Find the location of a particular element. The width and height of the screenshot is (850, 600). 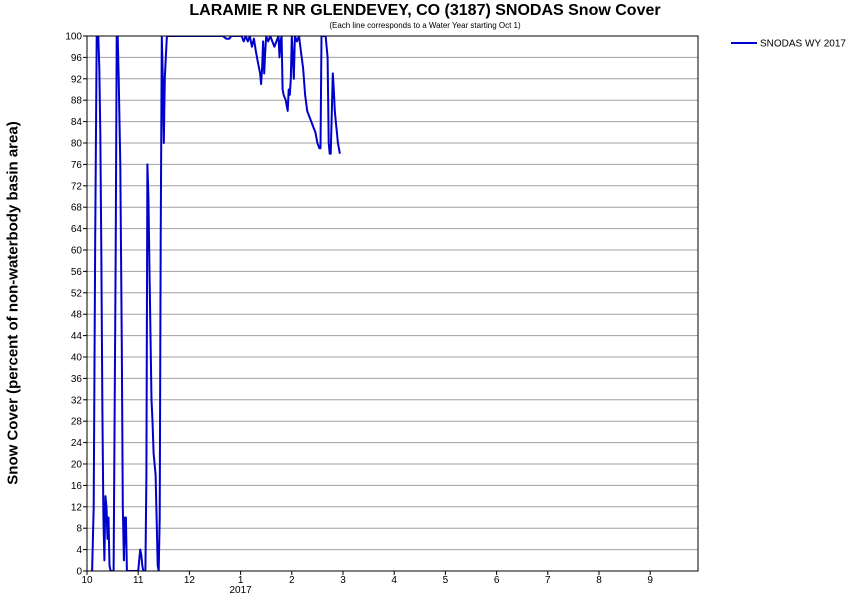

y-tick-label: 48 is located at coordinates (77, 315).